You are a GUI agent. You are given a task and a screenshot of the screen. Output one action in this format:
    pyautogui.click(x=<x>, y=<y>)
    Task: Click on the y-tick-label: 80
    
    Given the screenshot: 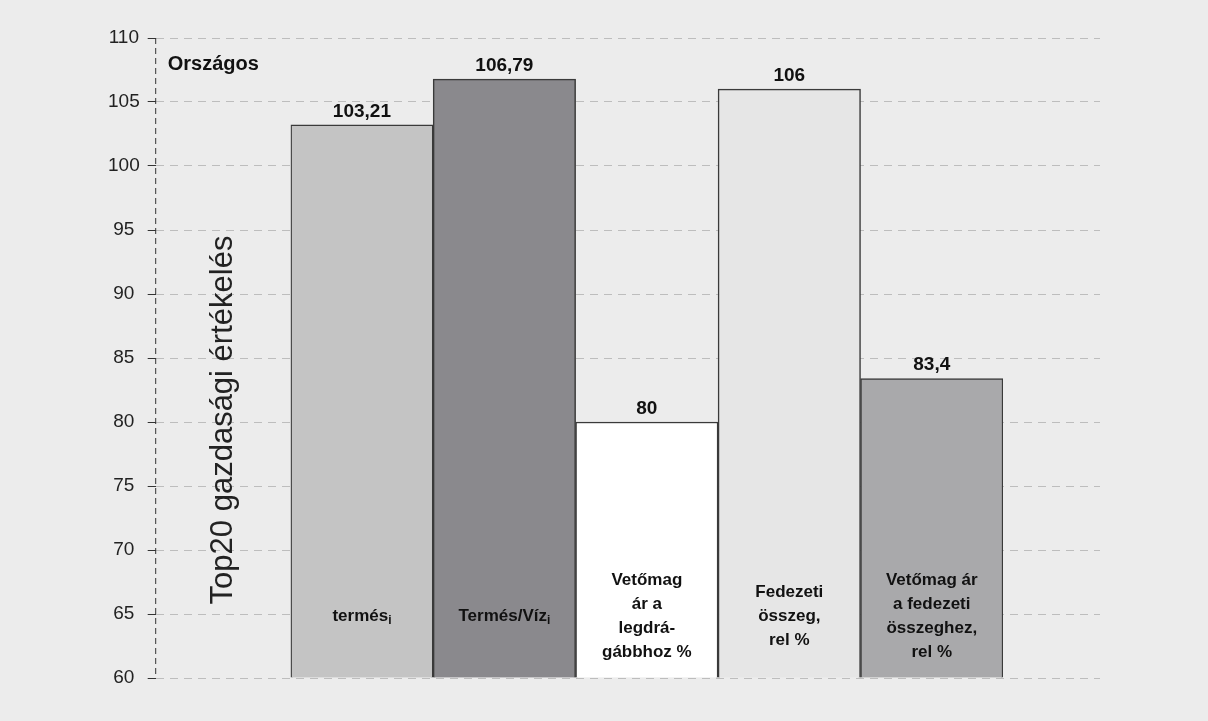 What is the action you would take?
    pyautogui.click(x=124, y=421)
    